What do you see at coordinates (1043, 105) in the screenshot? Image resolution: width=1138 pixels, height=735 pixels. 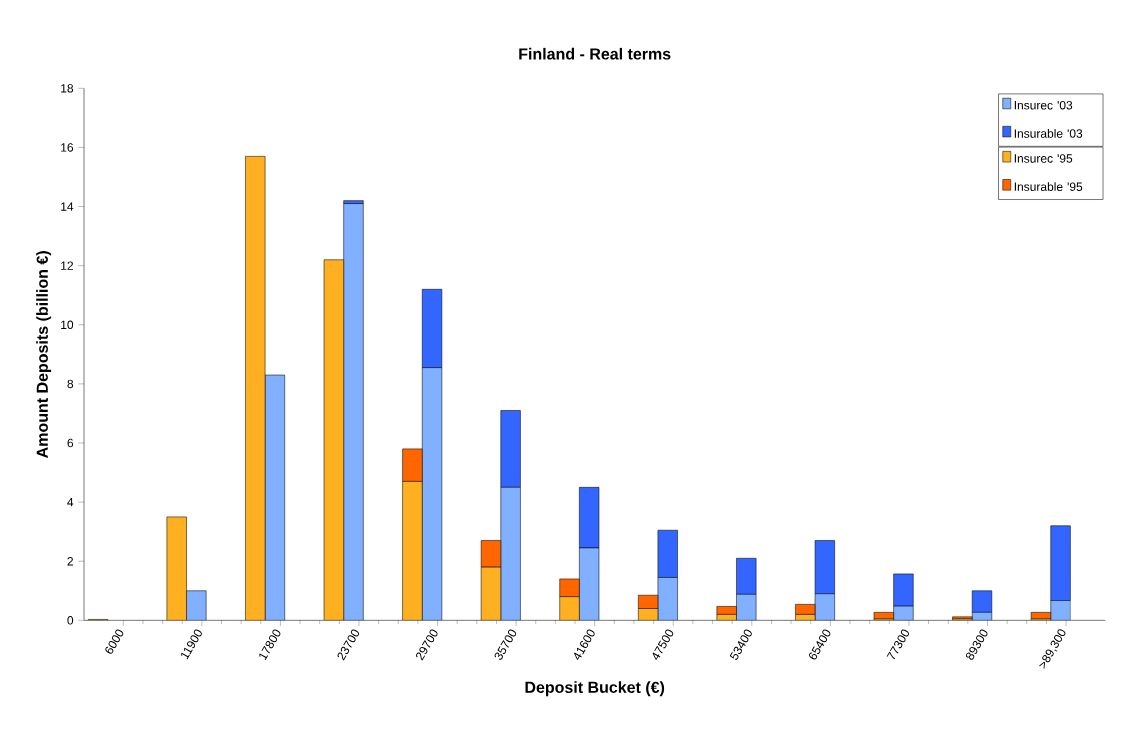 I see `legend-label: Insurec '03` at bounding box center [1043, 105].